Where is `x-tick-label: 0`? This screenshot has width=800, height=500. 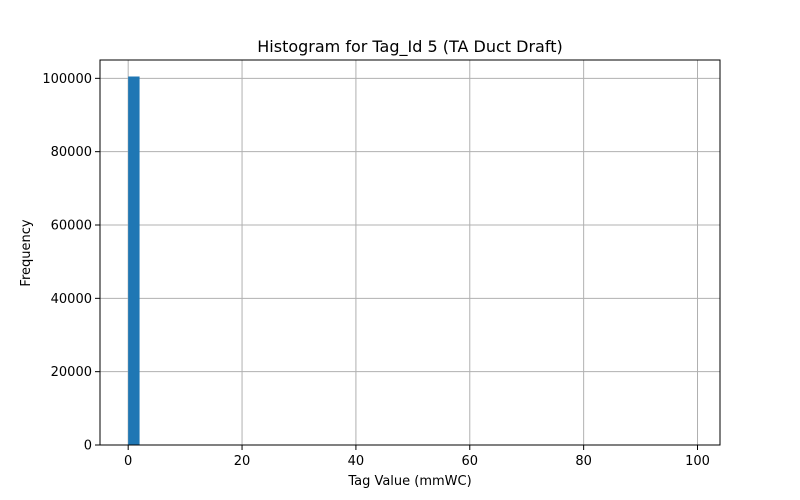
x-tick-label: 0 is located at coordinates (128, 461).